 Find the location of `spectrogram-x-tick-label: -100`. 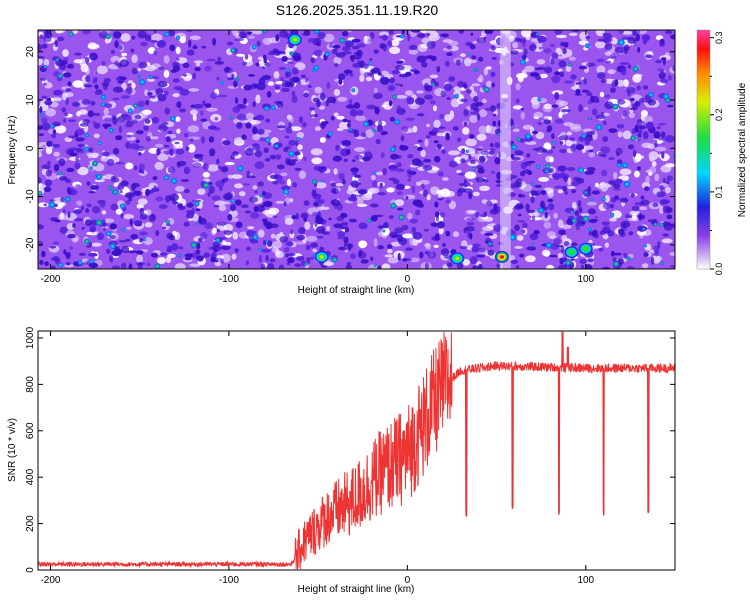

spectrogram-x-tick-label: -100 is located at coordinates (229, 279).